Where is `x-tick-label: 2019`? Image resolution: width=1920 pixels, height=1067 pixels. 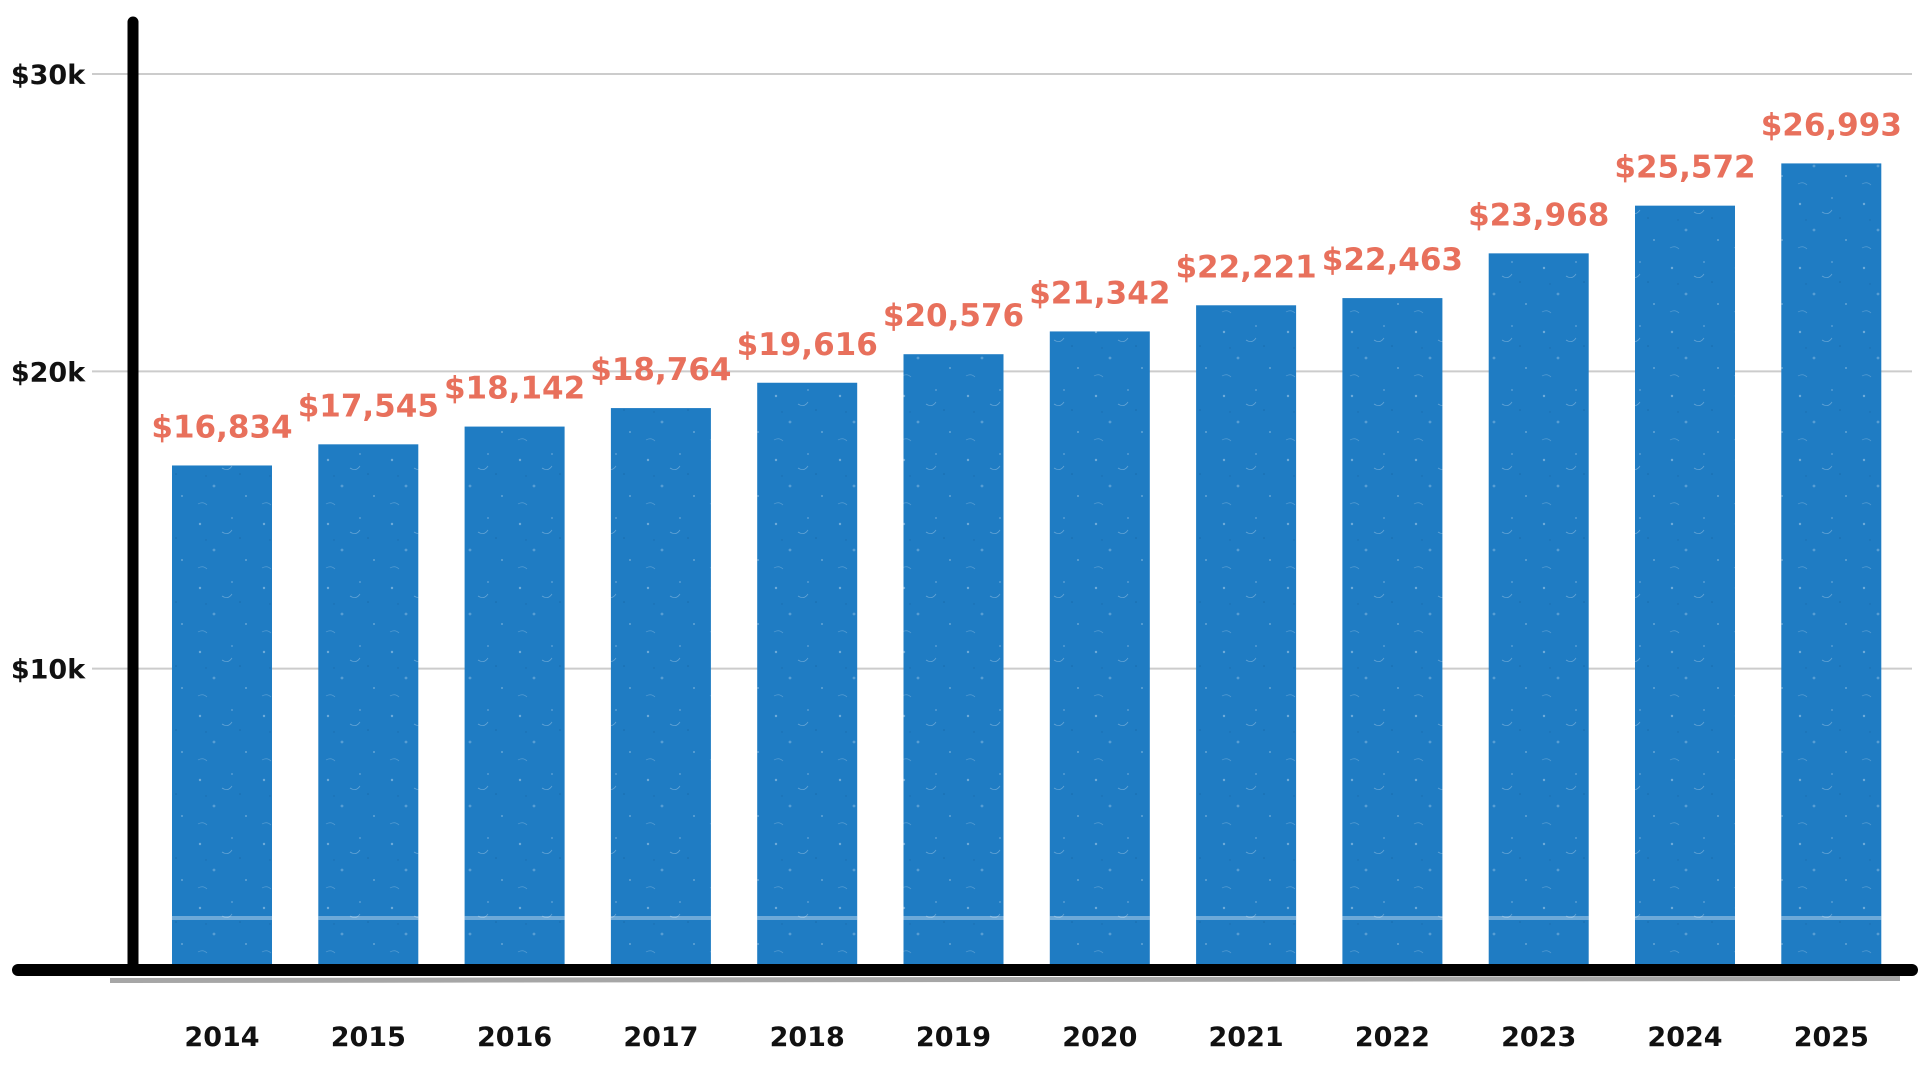 x-tick-label: 2019 is located at coordinates (953, 1037).